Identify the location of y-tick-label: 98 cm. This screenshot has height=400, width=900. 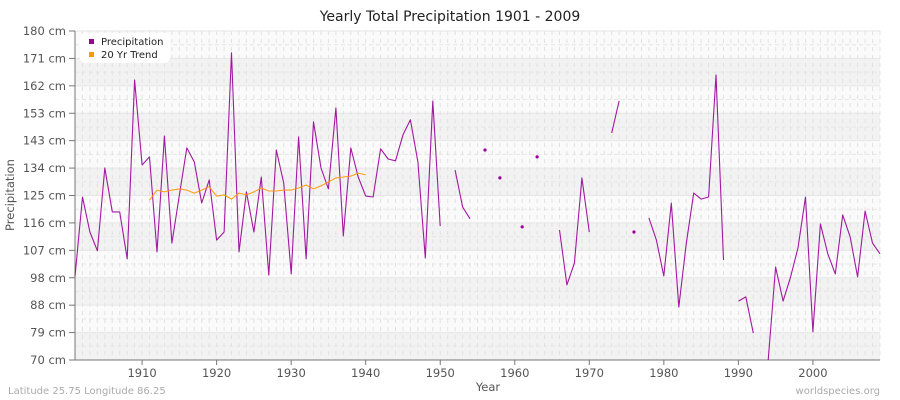
(48, 278).